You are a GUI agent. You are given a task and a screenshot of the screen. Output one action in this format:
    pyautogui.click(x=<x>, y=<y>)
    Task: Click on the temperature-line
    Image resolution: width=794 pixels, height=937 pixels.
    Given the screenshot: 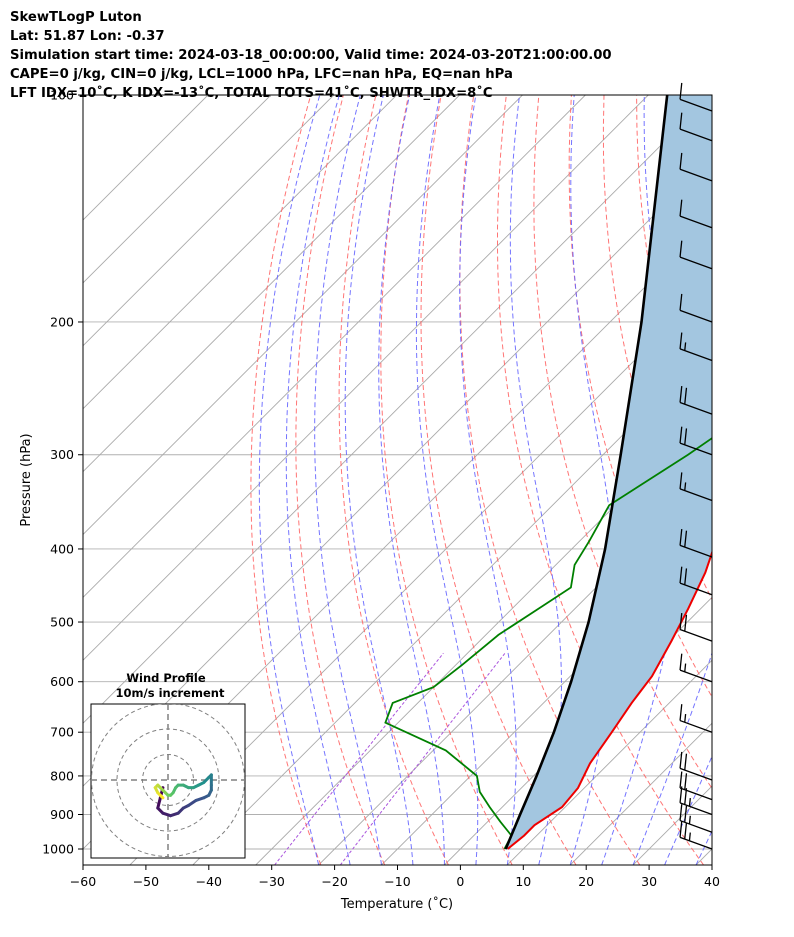 What is the action you would take?
    pyautogui.click(x=609, y=699)
    